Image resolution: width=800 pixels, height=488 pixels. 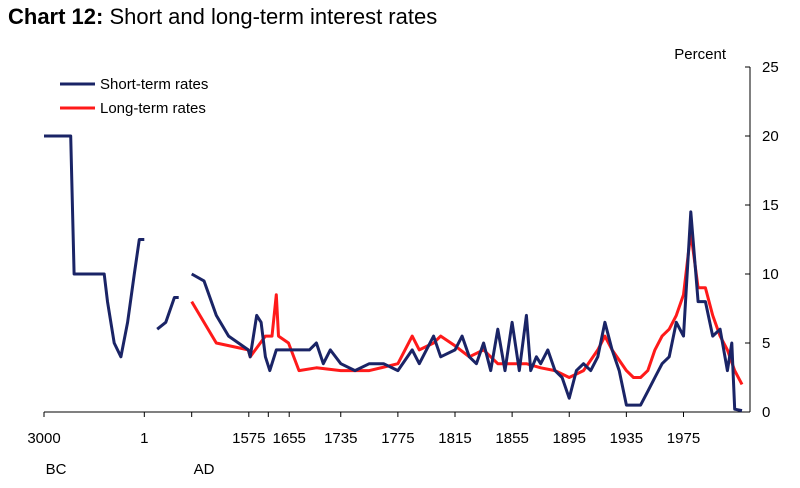 I want to click on x-tick-label: 1775, so click(x=397, y=438).